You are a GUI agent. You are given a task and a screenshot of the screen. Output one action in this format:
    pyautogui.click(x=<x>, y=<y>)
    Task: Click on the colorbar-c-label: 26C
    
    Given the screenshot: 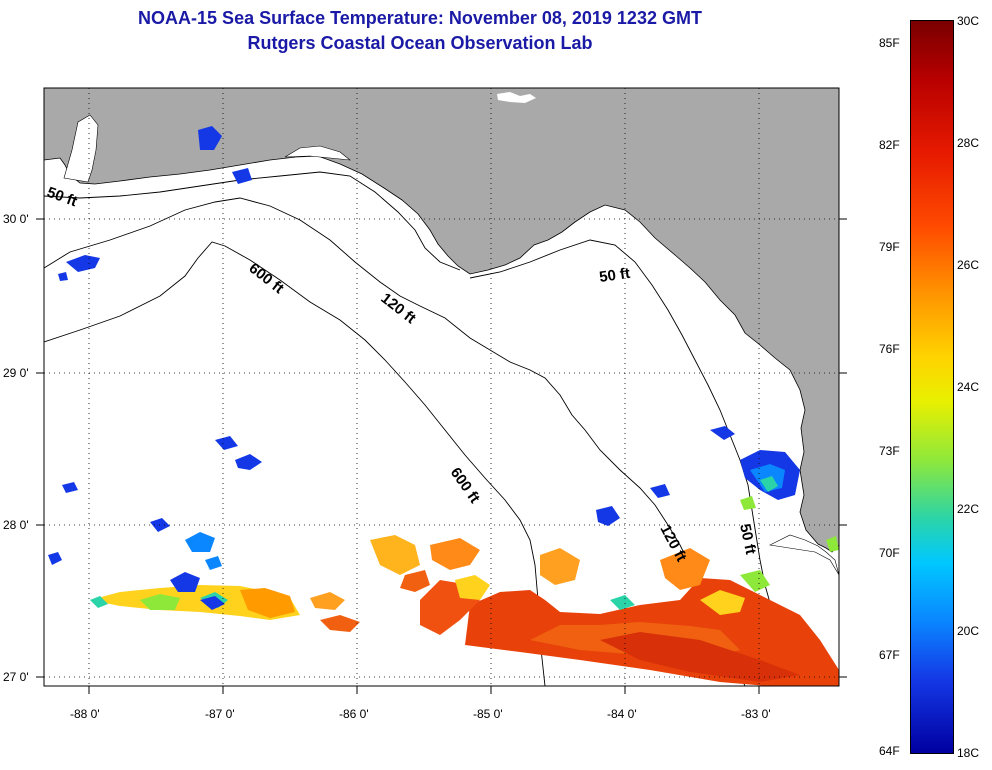 What is the action you would take?
    pyautogui.click(x=968, y=265)
    